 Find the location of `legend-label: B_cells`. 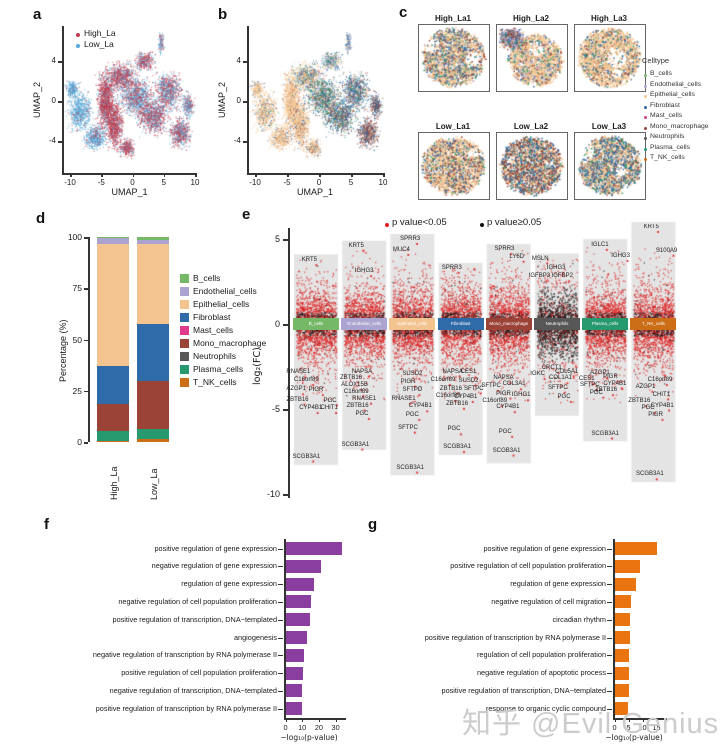

legend-label: B_cells is located at coordinates (661, 73).